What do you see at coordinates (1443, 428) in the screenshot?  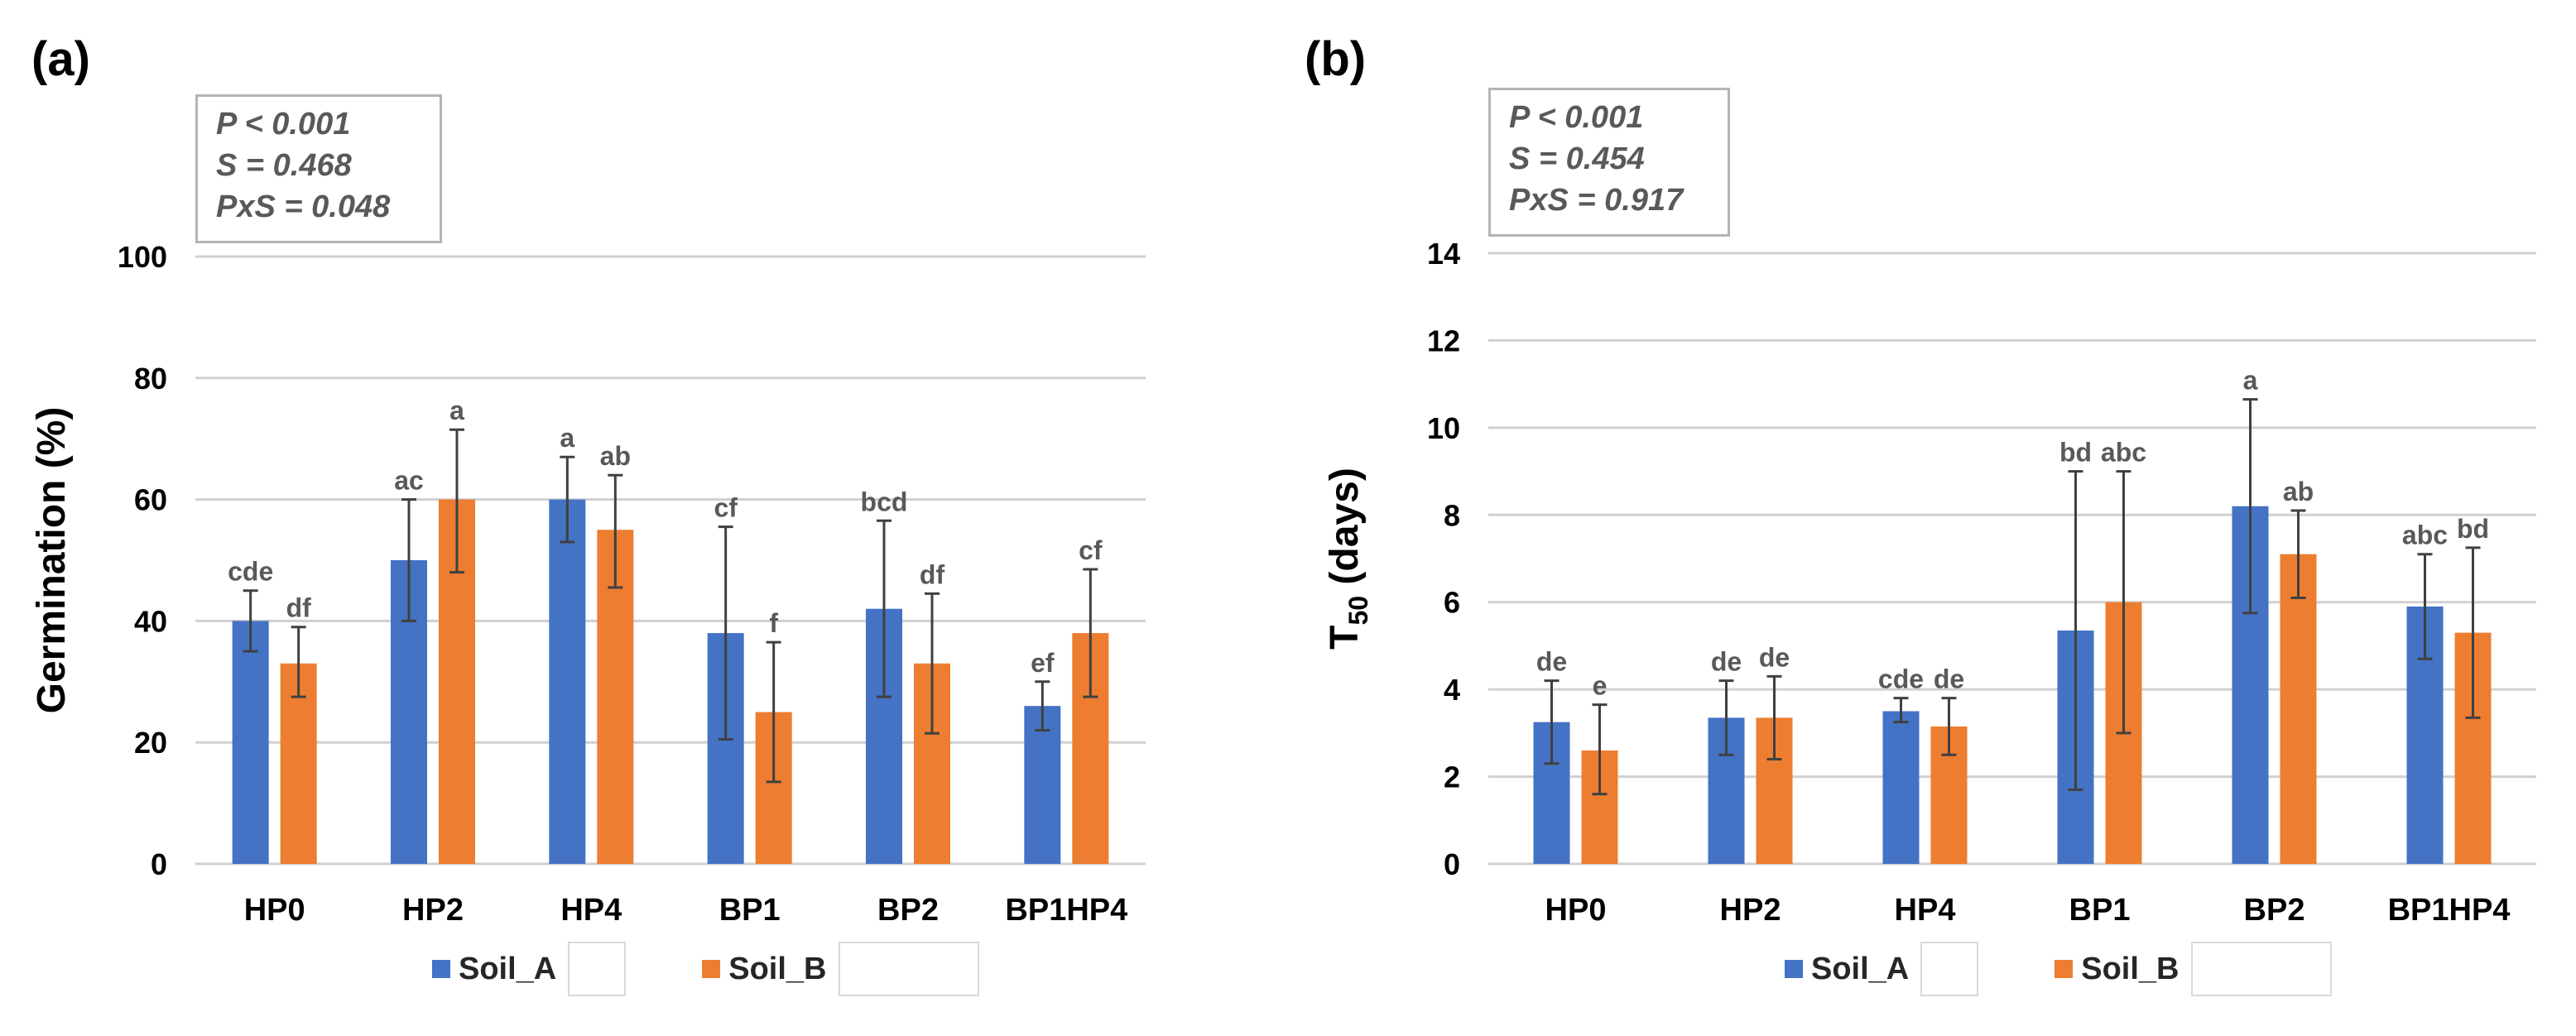 I see `y-tick-label: 10` at bounding box center [1443, 428].